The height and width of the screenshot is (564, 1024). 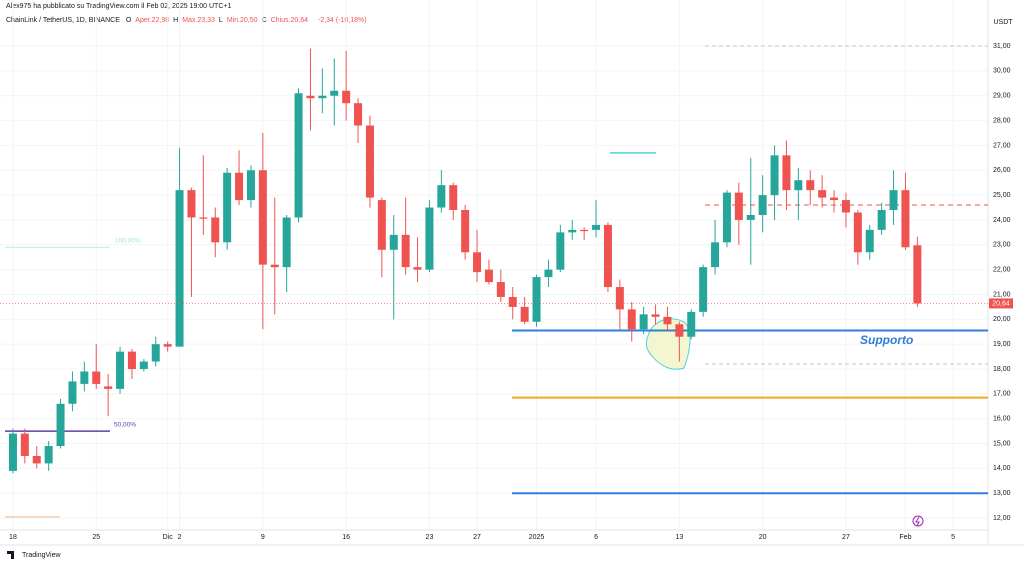 I want to click on y-tick-label: 22,00, so click(x=1002, y=269).